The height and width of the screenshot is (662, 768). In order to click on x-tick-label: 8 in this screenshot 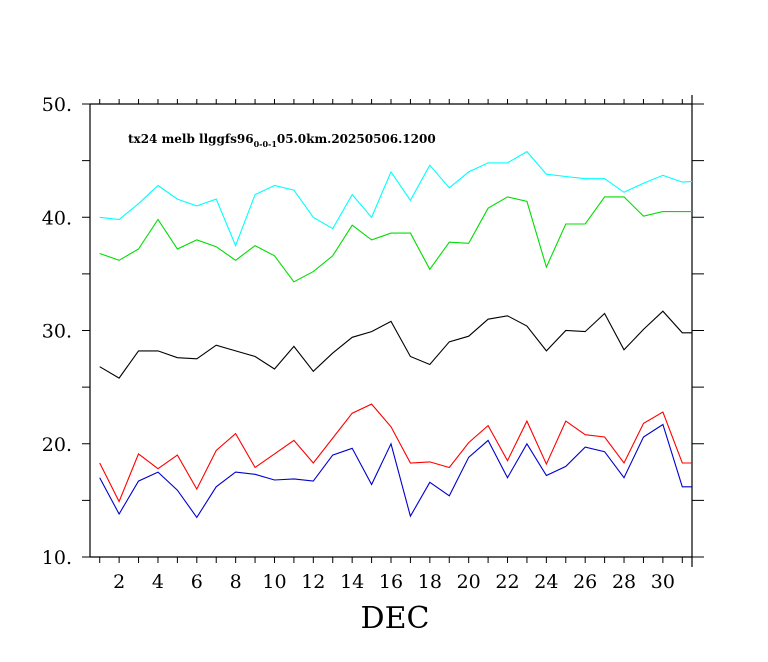, I will do `click(236, 582)`.